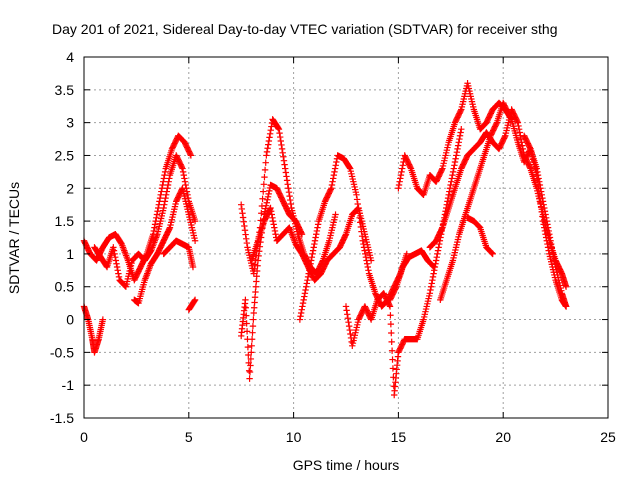 This screenshot has height=480, width=640. Describe the element at coordinates (399, 437) in the screenshot. I see `x-tick-label: 15` at that location.